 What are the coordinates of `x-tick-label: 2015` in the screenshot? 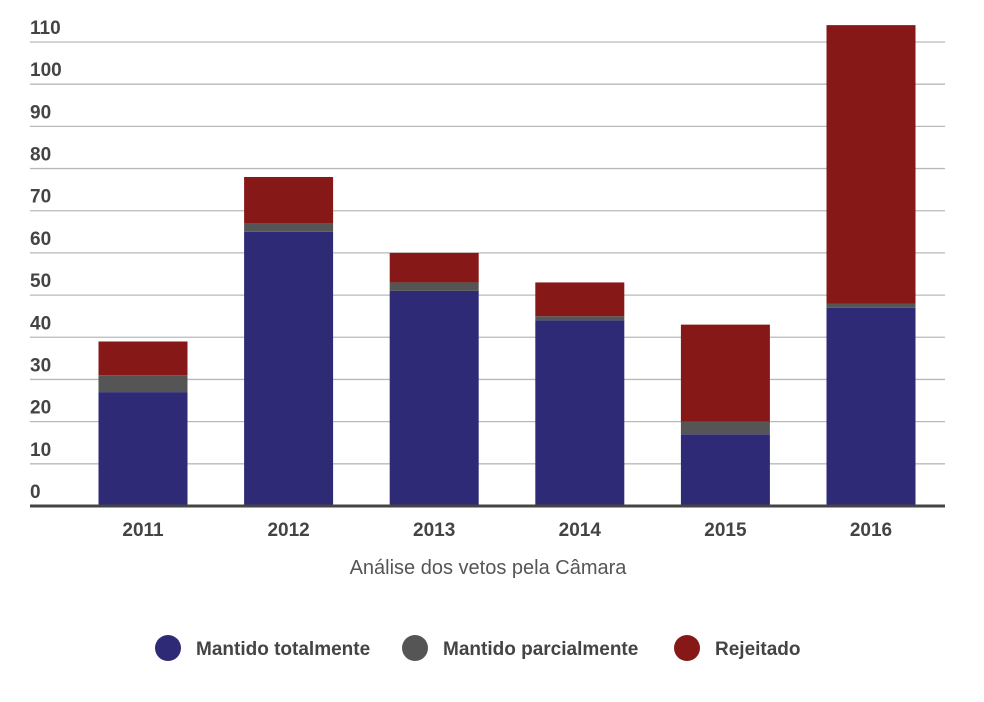 It's located at (725, 530).